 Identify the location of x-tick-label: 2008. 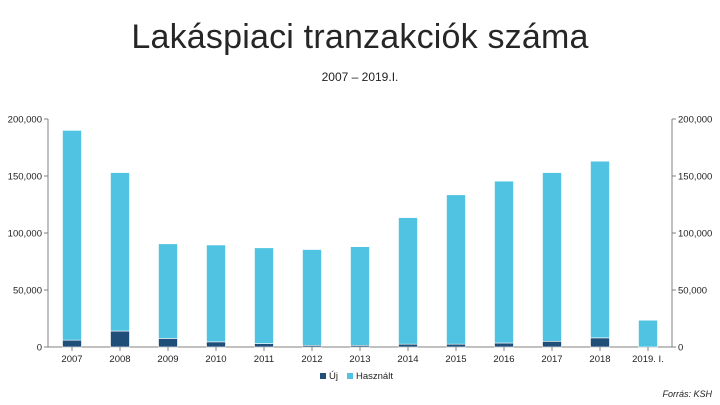
(119, 359).